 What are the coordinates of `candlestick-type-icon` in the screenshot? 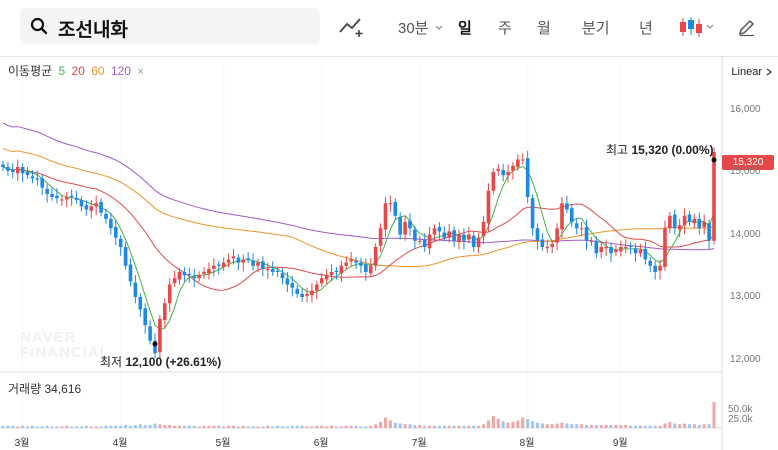 It's located at (698, 27).